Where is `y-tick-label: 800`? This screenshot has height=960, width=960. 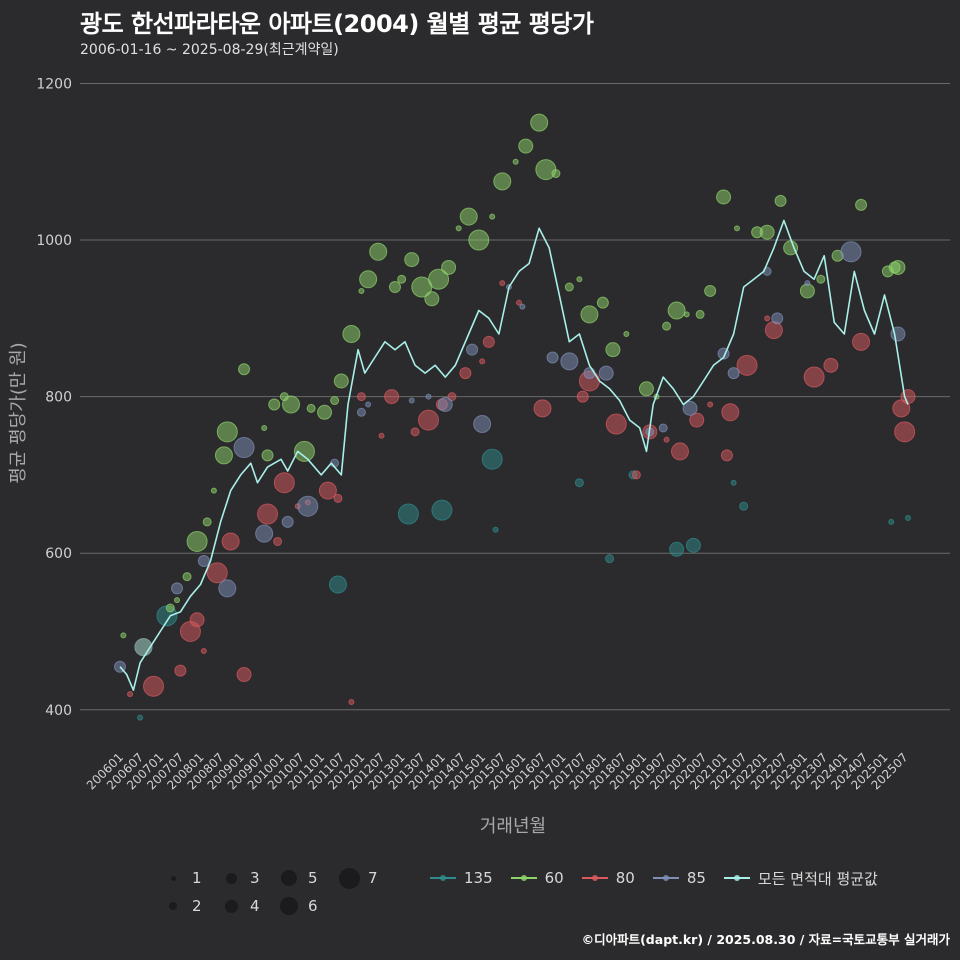
y-tick-label: 800 is located at coordinates (58, 398).